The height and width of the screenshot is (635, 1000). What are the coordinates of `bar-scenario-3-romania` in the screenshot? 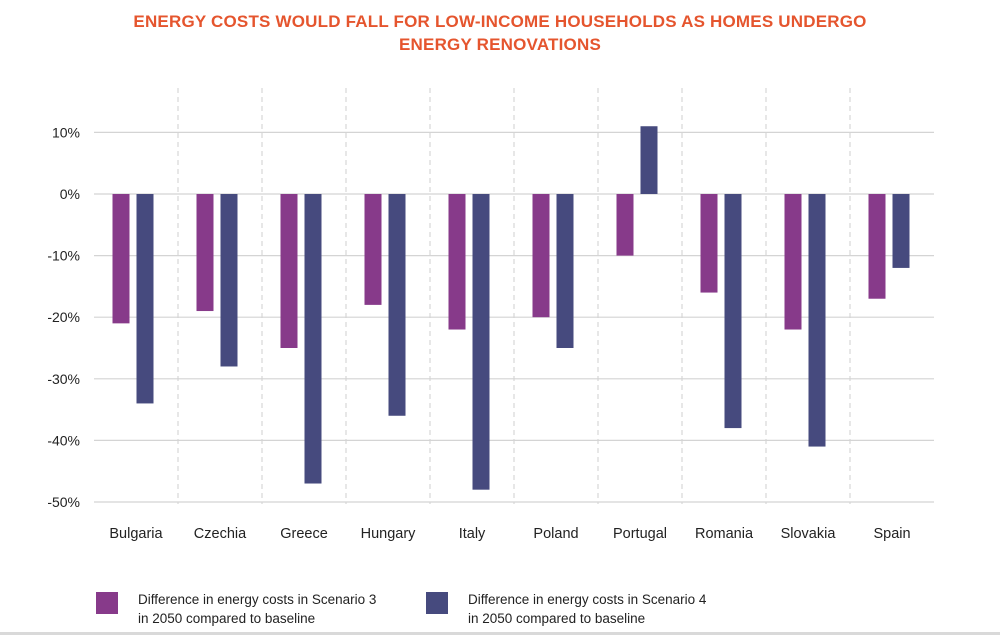 It's located at (709, 243).